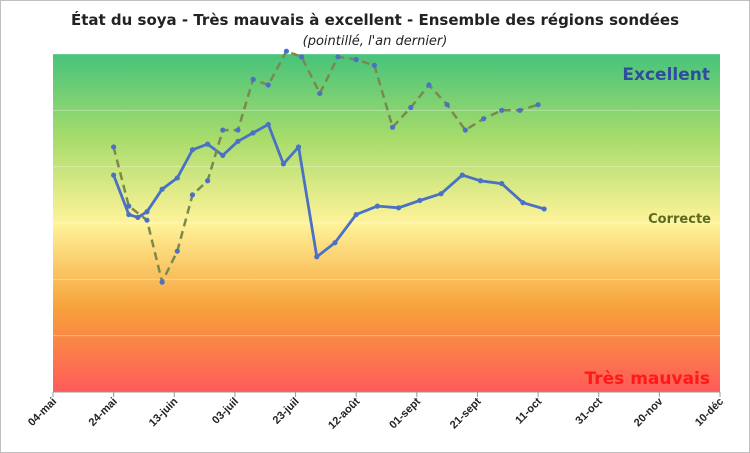 The image size is (750, 453). I want to click on zone-label-correcte: Correcte, so click(679, 219).